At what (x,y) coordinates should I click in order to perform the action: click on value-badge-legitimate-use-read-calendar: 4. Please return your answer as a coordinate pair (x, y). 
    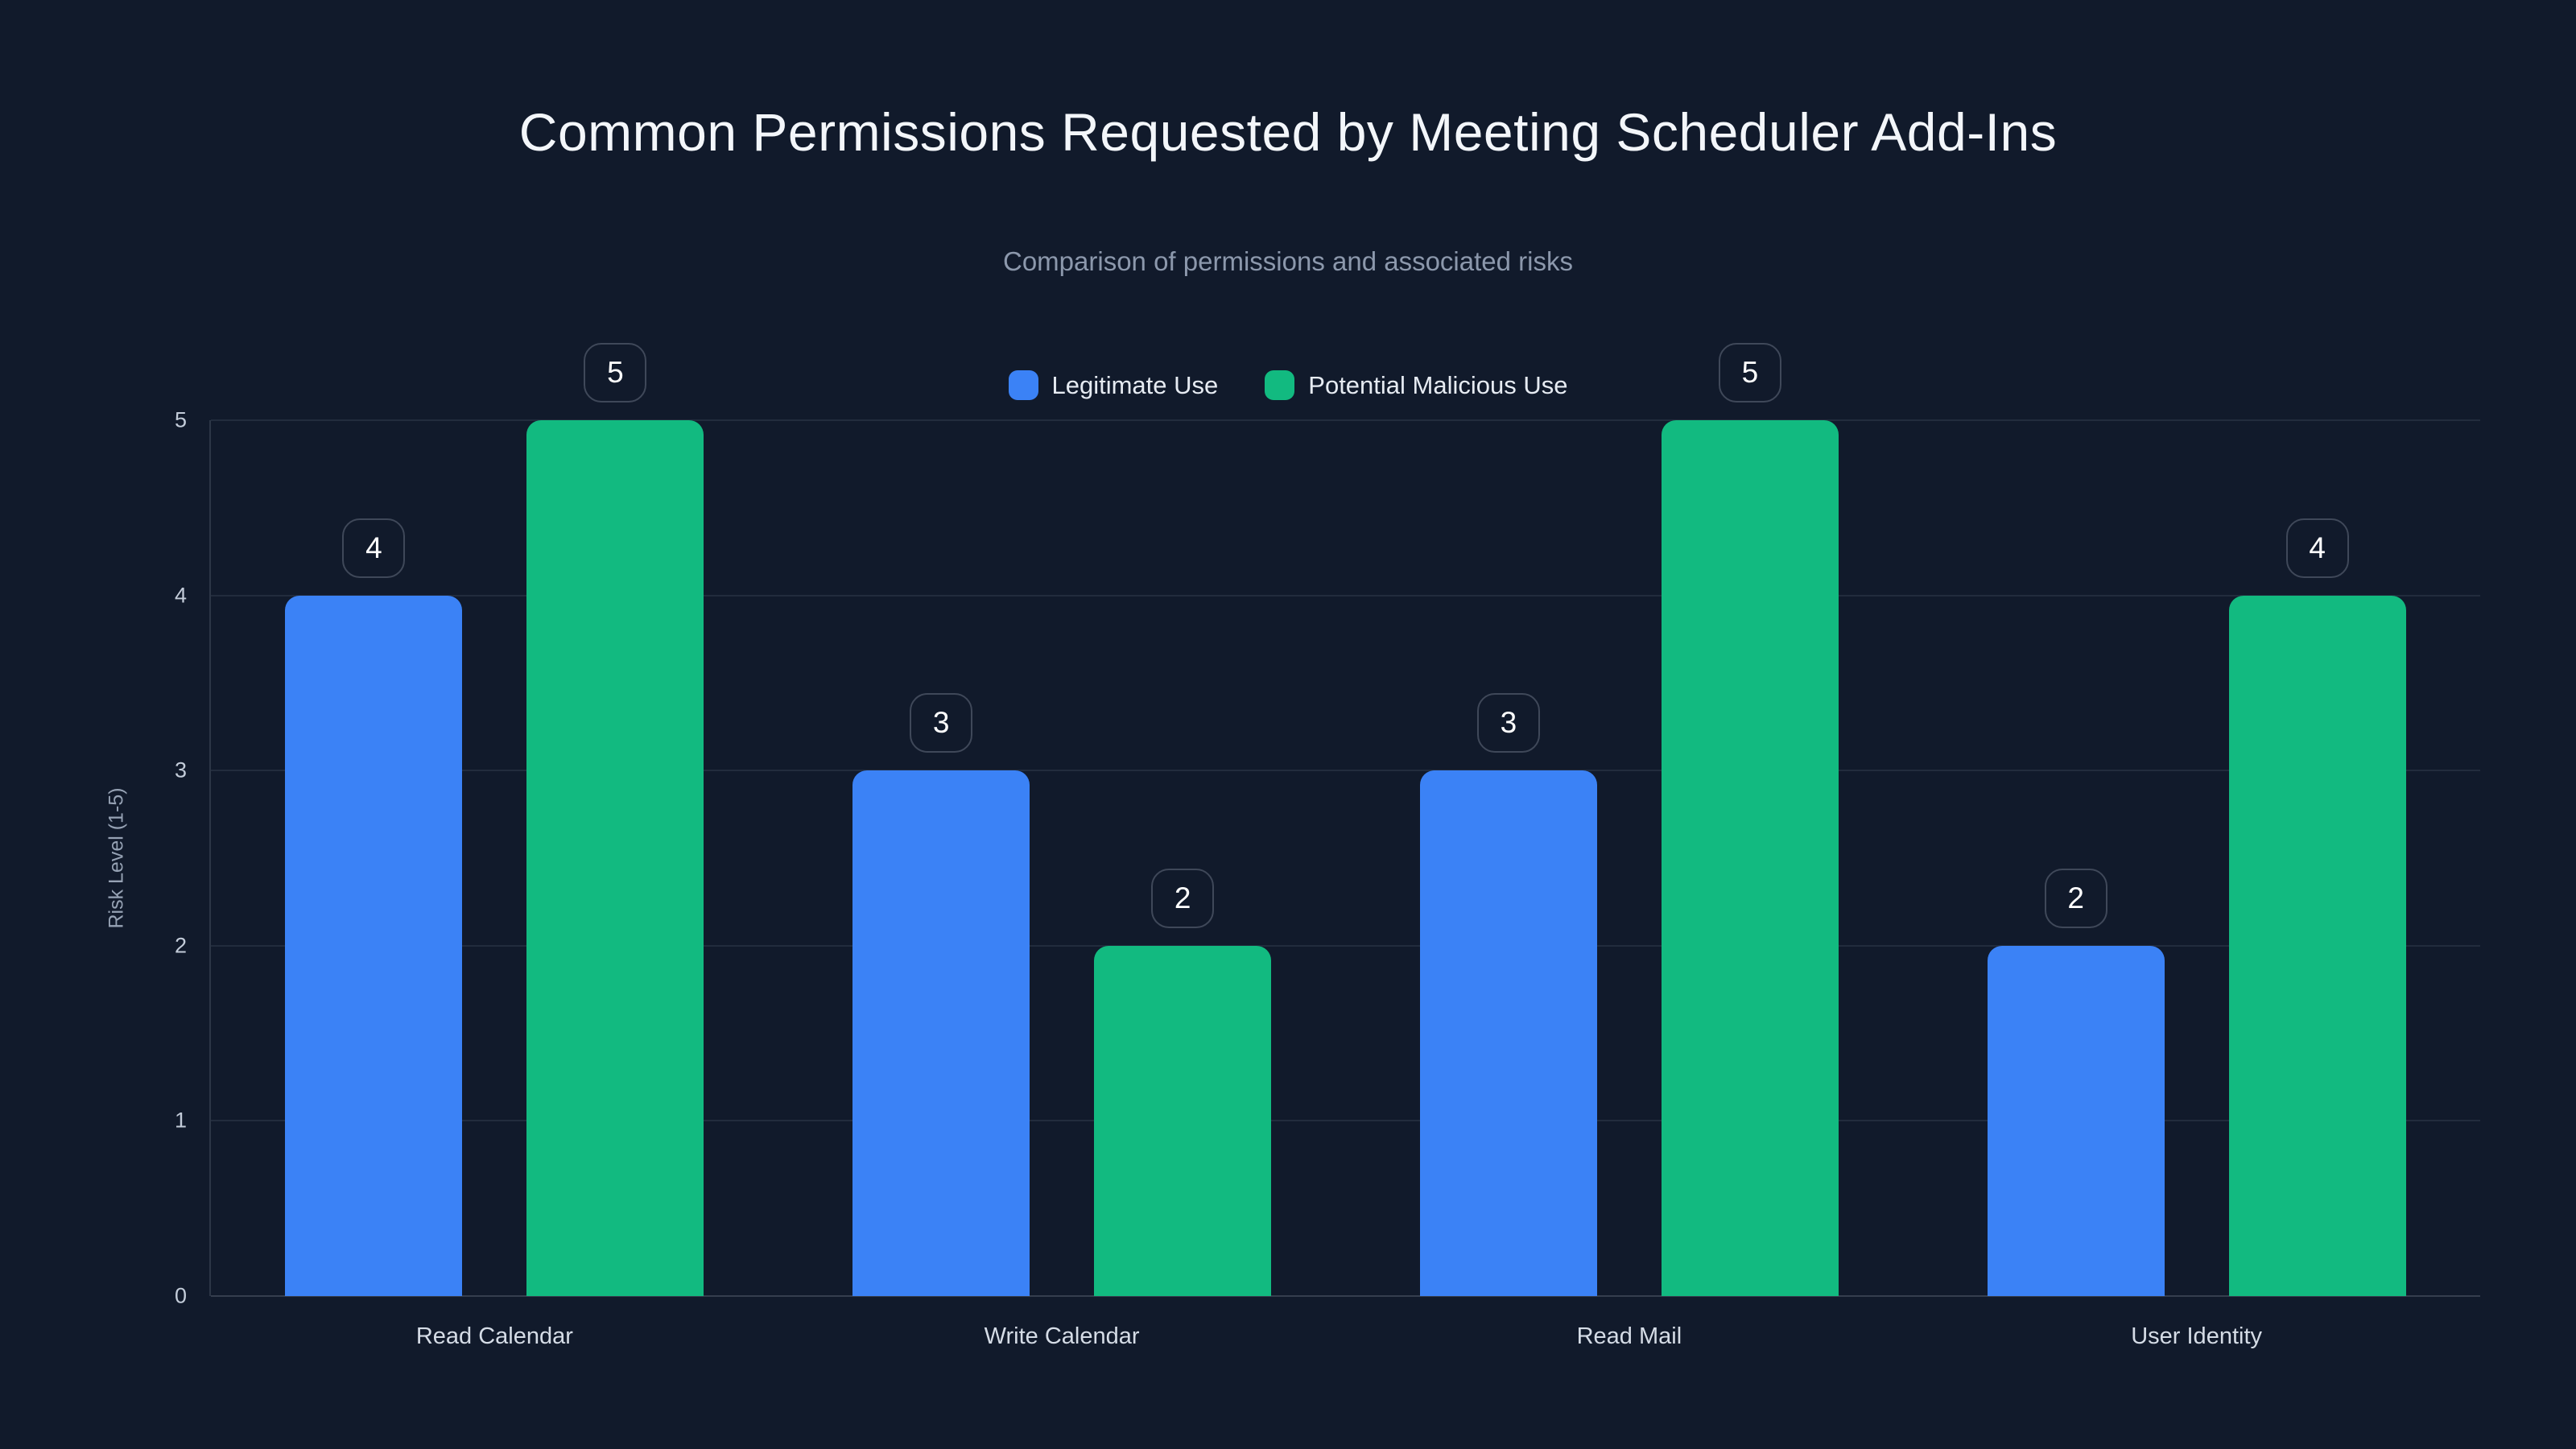
    Looking at the image, I should click on (374, 548).